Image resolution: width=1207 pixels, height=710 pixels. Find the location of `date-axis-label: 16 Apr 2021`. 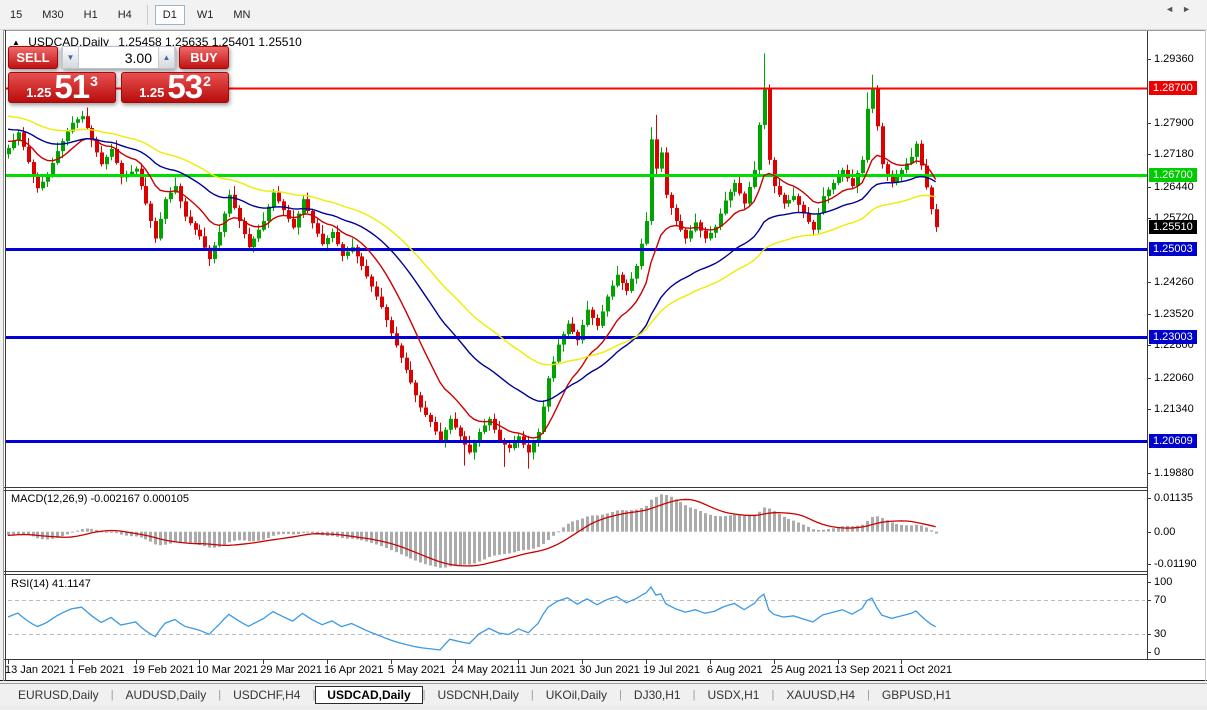

date-axis-label: 16 Apr 2021 is located at coordinates (354, 670).